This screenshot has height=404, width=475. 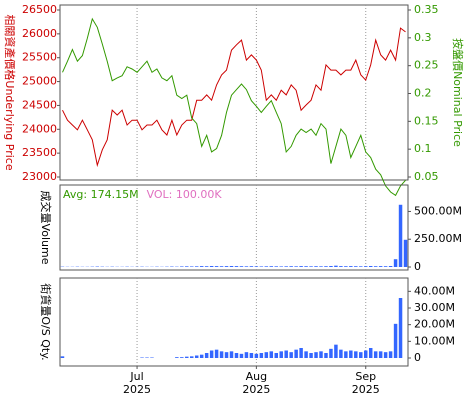 What do you see at coordinates (39, 128) in the screenshot?
I see `y-tick-label: 24000` at bounding box center [39, 128].